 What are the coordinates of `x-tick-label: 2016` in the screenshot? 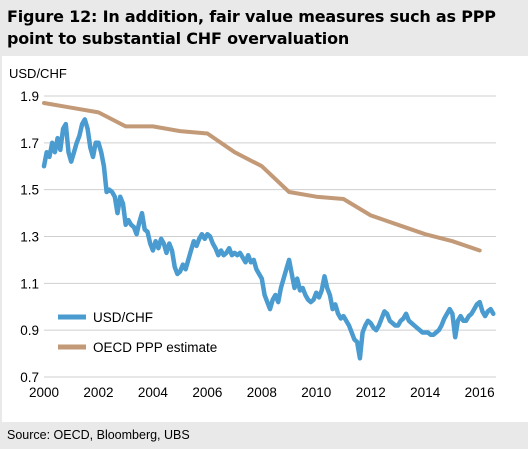 It's located at (480, 392).